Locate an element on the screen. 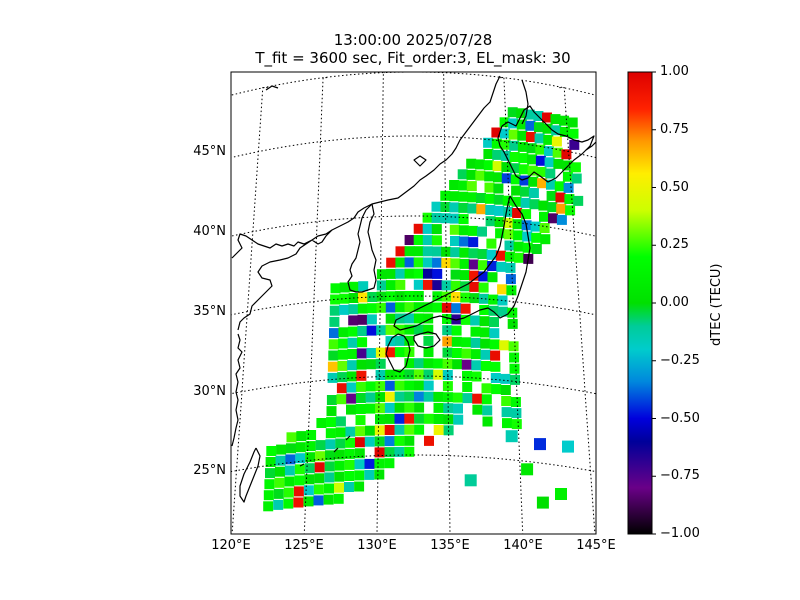 The height and width of the screenshot is (600, 800). lon-label: 125°E is located at coordinates (304, 545).